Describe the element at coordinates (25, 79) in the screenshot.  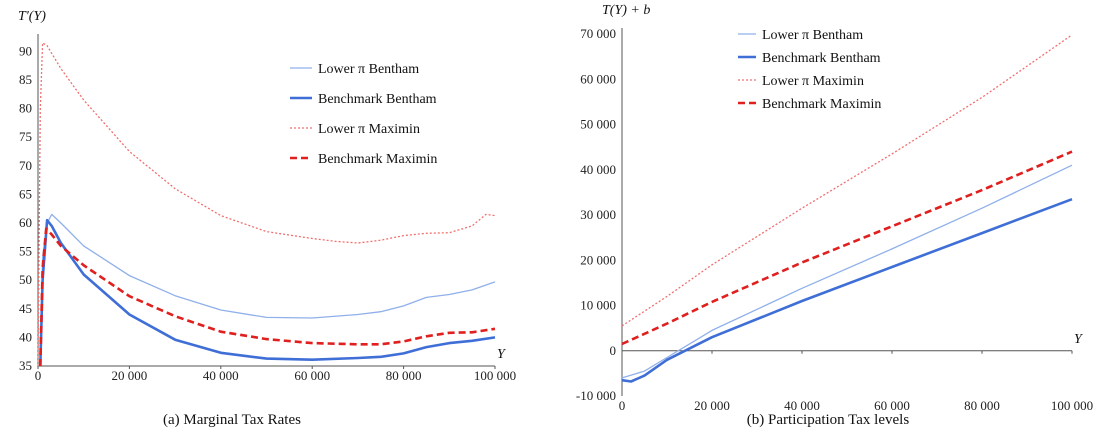
I see `y-tick-label: 85` at that location.